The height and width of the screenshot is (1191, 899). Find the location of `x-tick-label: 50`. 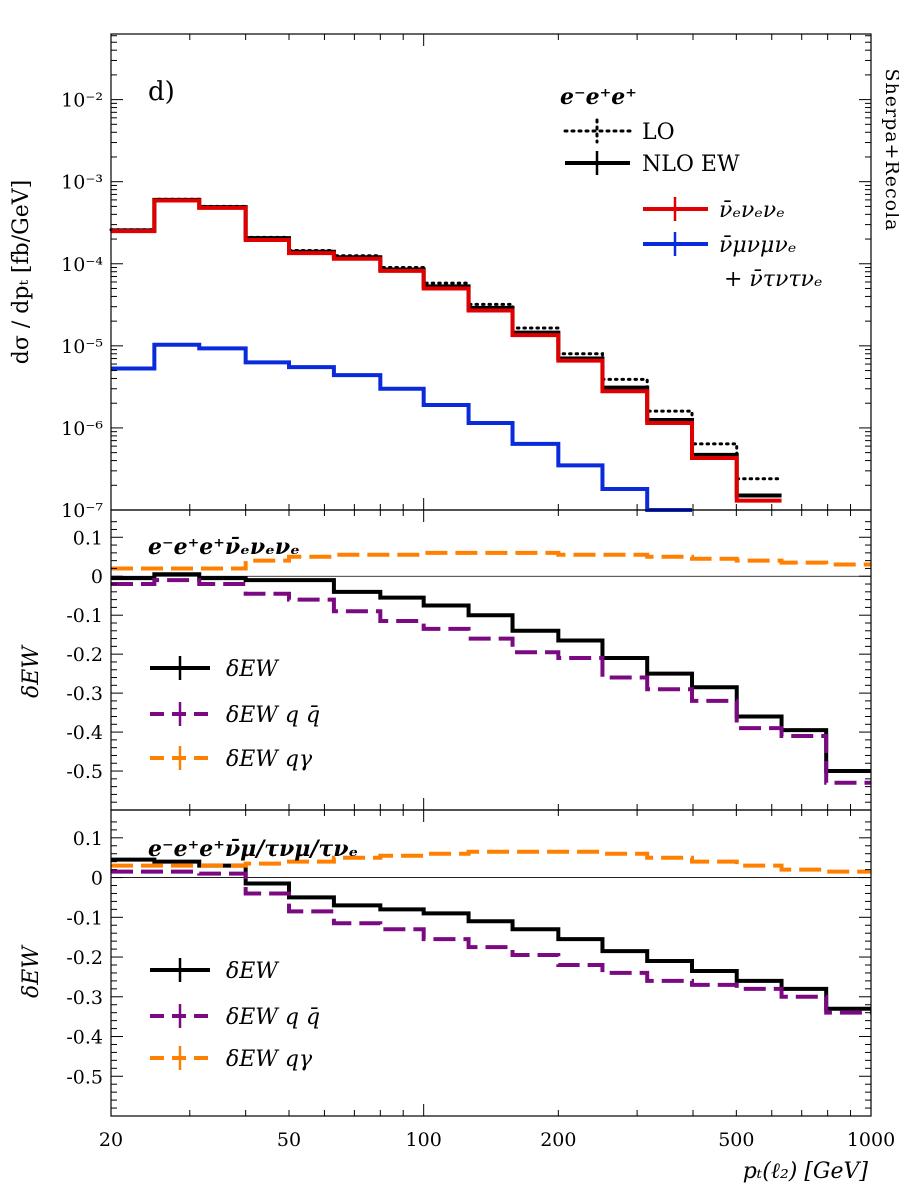

x-tick-label: 50 is located at coordinates (289, 1140).